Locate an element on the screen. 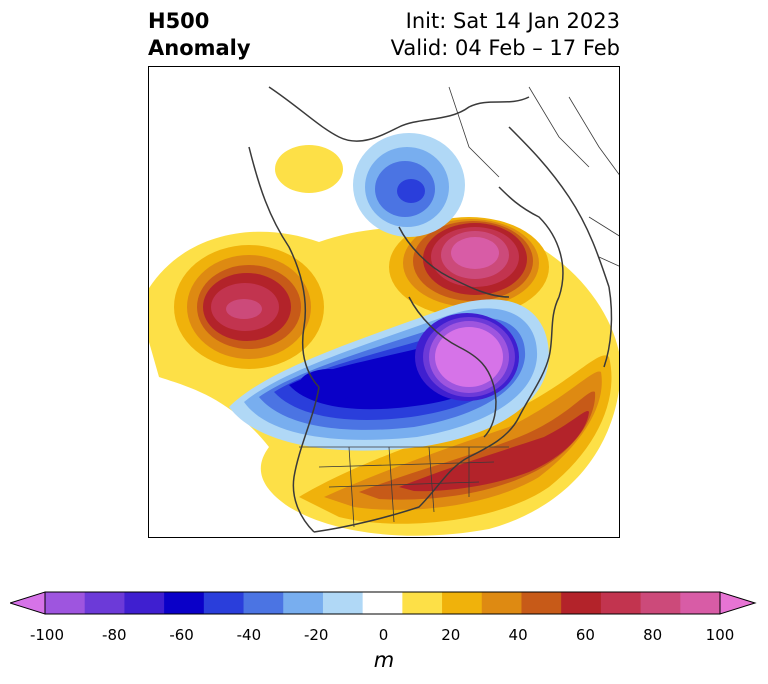  valid-date: Valid: 04 Feb – 17 Feb is located at coordinates (505, 48).